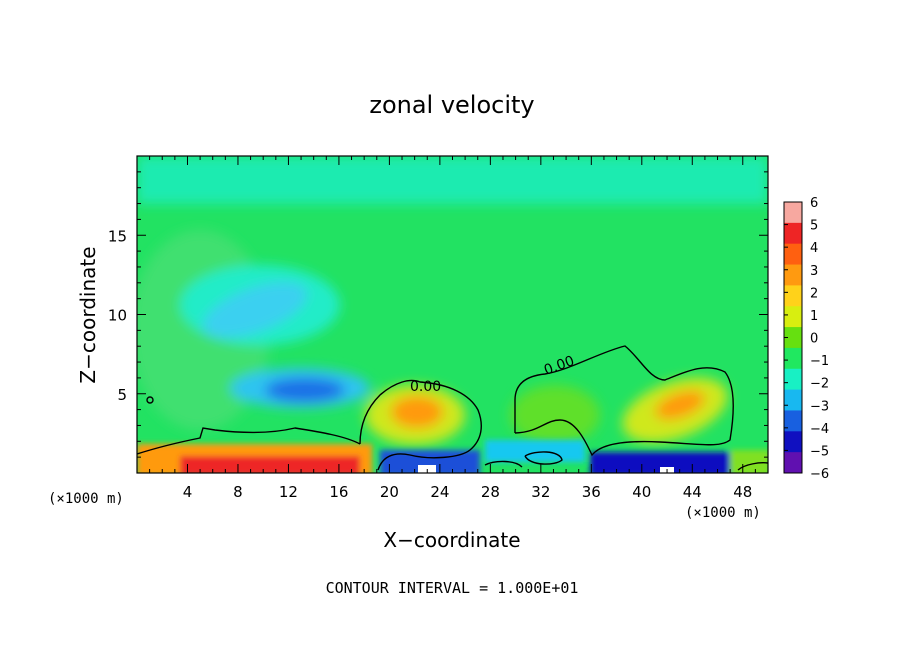 Image resolution: width=904 pixels, height=654 pixels. I want to click on colorbar-label: 3, so click(814, 271).